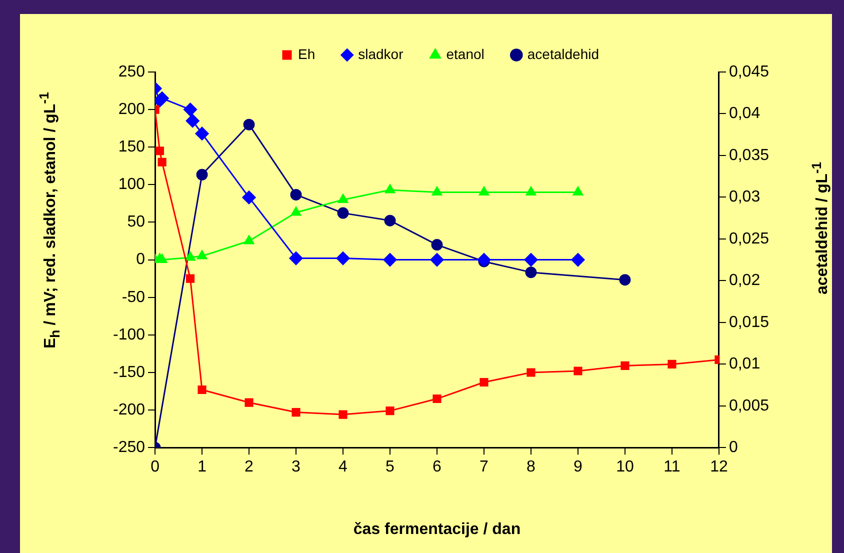 The image size is (844, 553). What do you see at coordinates (672, 467) in the screenshot?
I see `x-tick-label: 11` at bounding box center [672, 467].